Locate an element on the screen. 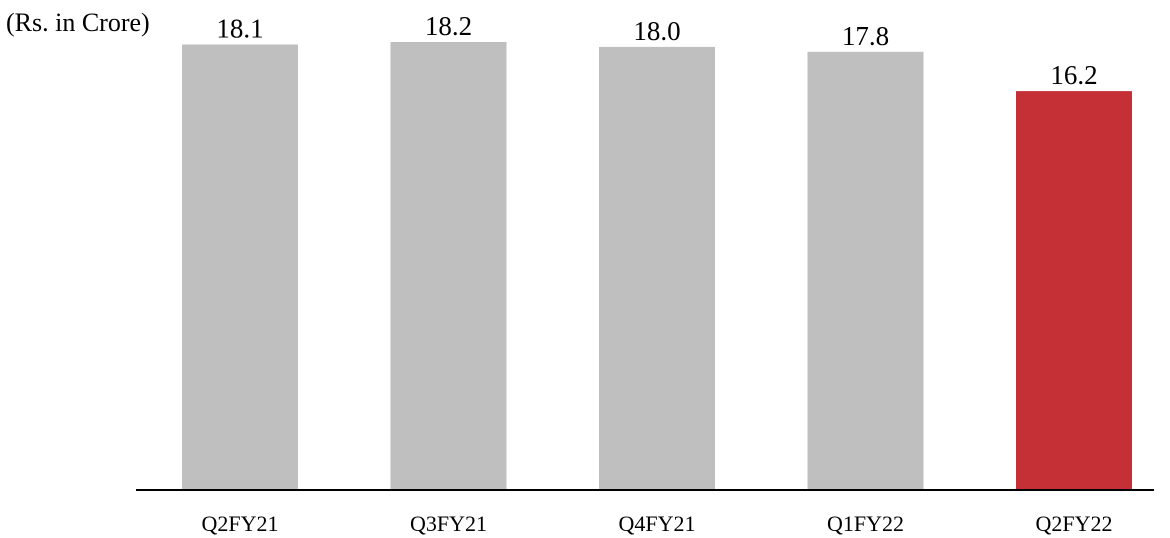 The width and height of the screenshot is (1170, 538). category-label-q1fy22: Q1FY22 is located at coordinates (865, 523).